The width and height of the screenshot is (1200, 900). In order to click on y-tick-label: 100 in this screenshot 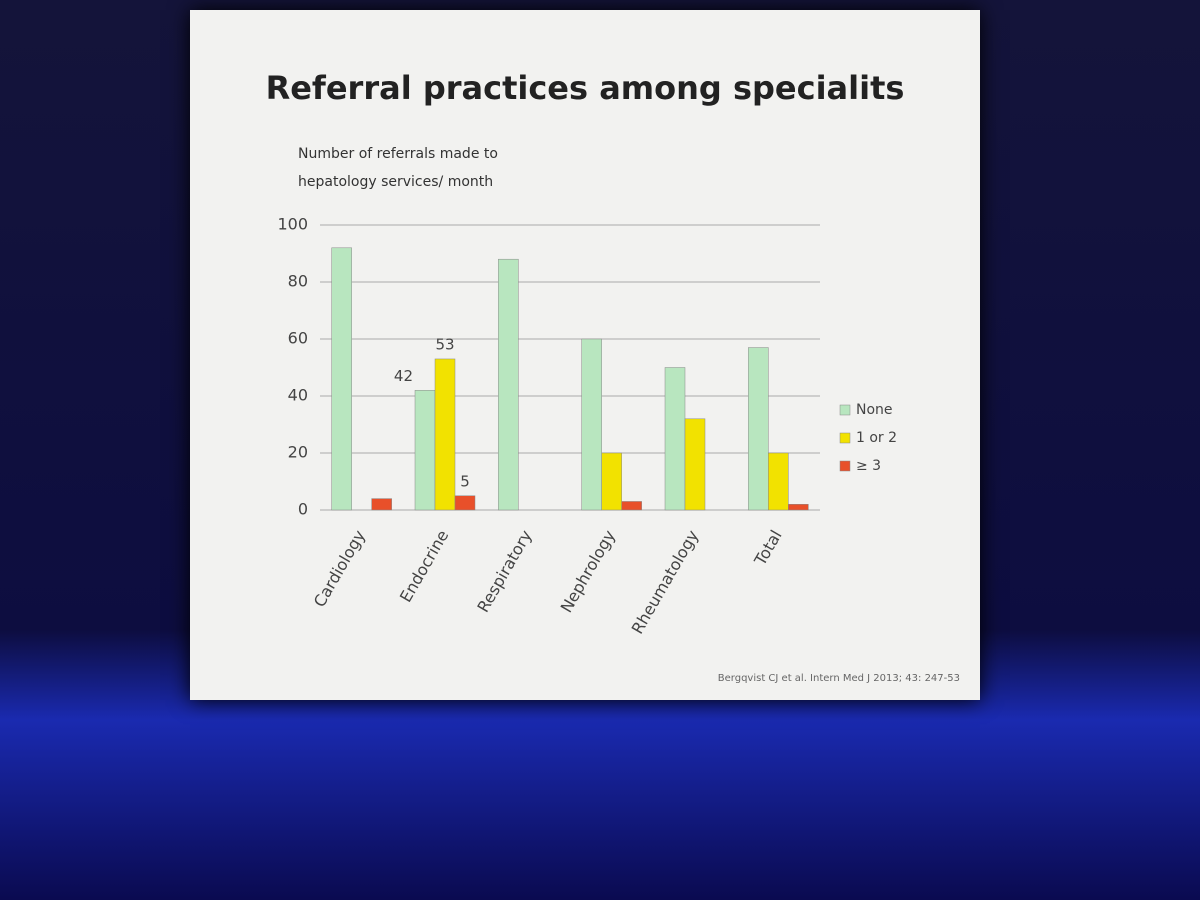, I will do `click(292, 224)`.